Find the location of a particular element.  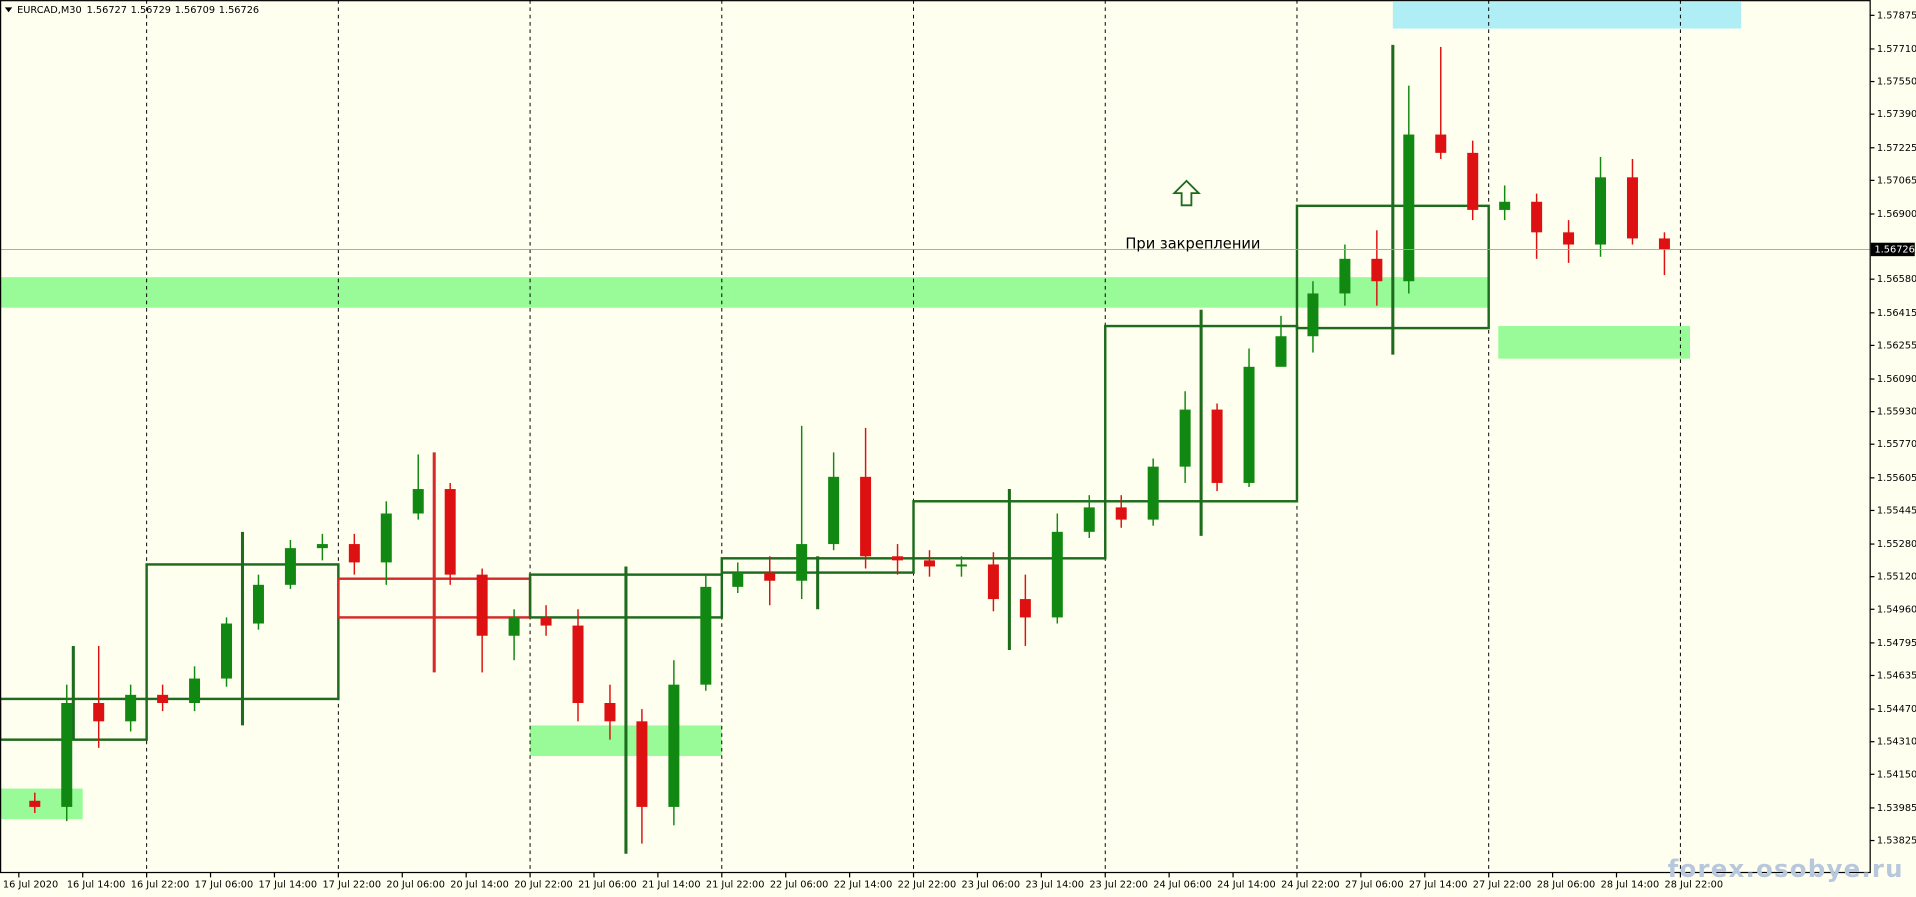

x-tick-label: 23 Jul 22:00 is located at coordinates (1118, 885).